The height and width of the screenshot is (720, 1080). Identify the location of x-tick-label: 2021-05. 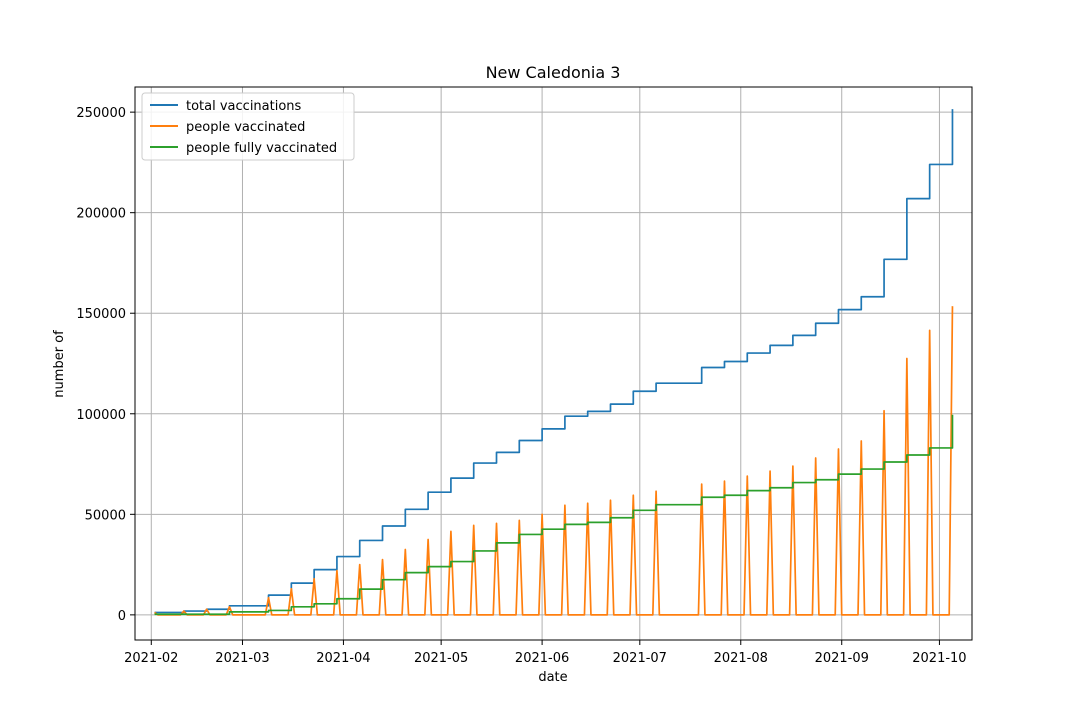
(441, 658).